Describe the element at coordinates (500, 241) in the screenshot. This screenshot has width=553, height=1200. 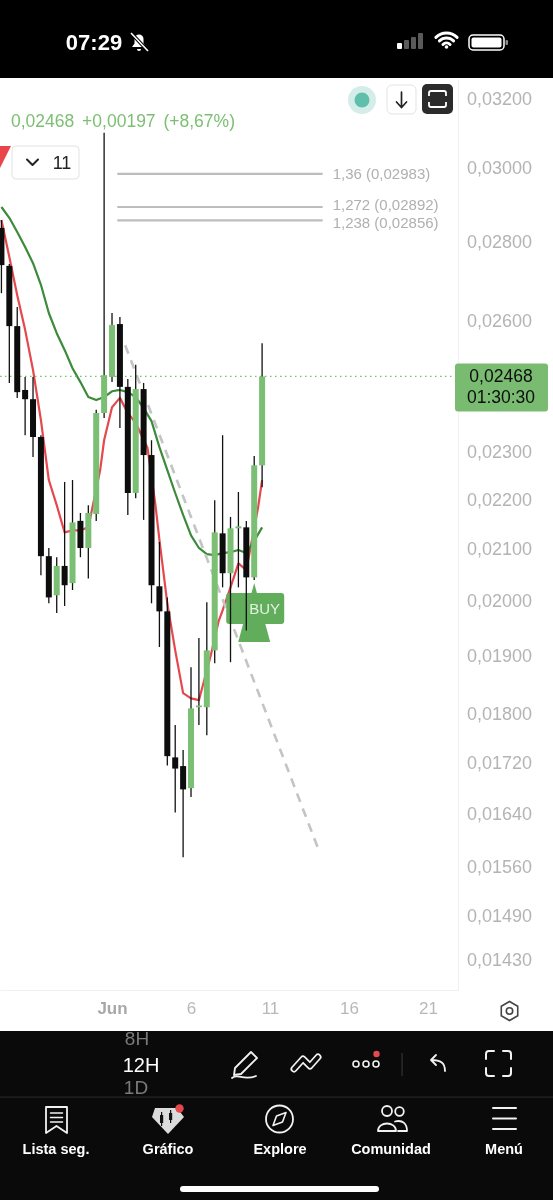
I see `y-tick-label: 0,02800` at that location.